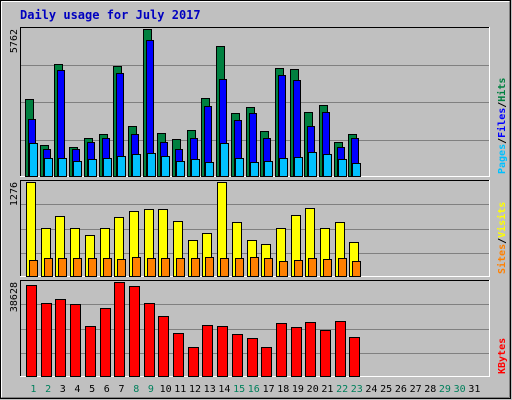  Describe the element at coordinates (14, 194) in the screenshot. I see `y-max-label: 1276` at that location.